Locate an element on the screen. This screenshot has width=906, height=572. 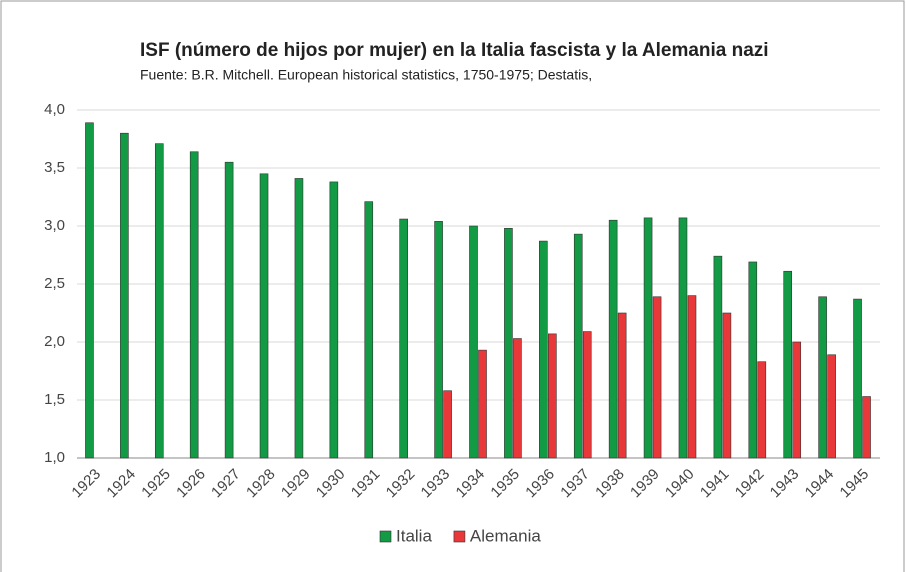
y-tick-label: 2,0 is located at coordinates (54, 341).